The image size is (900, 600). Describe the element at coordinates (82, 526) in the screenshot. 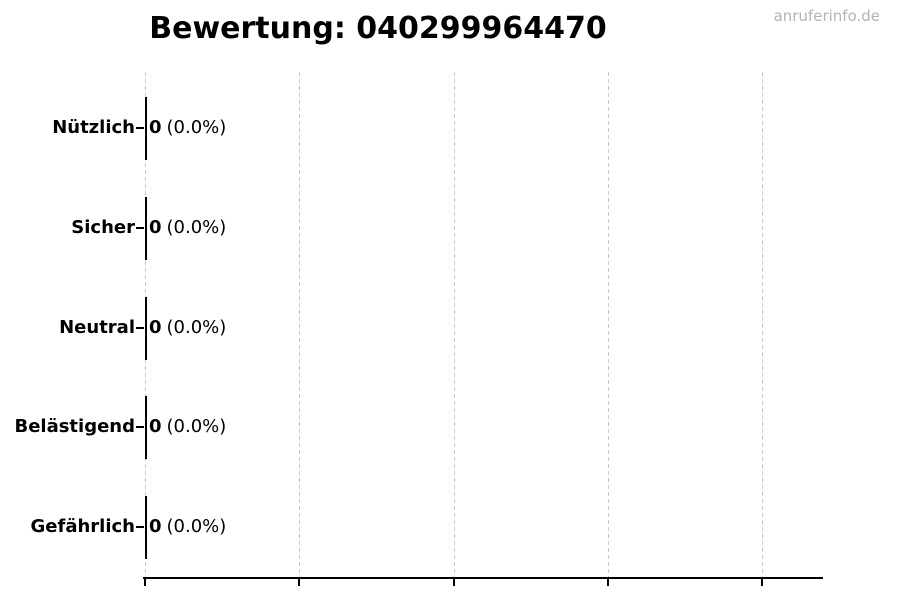

I see `category-label: Gefährlich` at that location.